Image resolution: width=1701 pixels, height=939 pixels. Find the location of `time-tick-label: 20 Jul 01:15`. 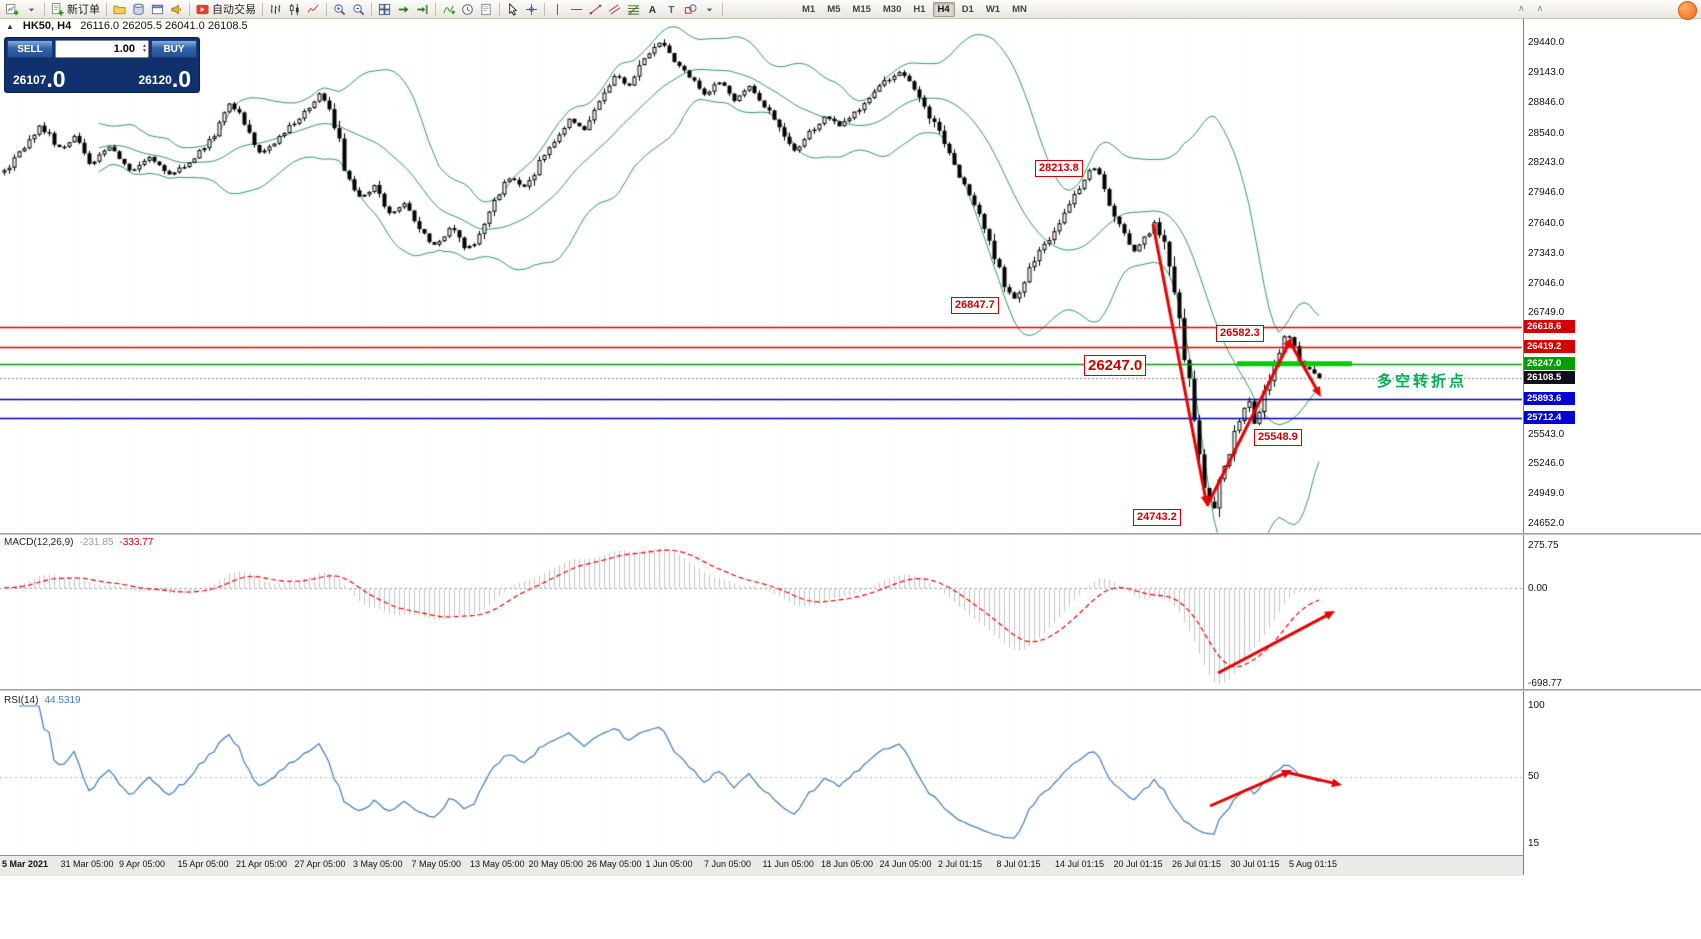

time-tick-label: 20 Jul 01:15 is located at coordinates (1138, 864).